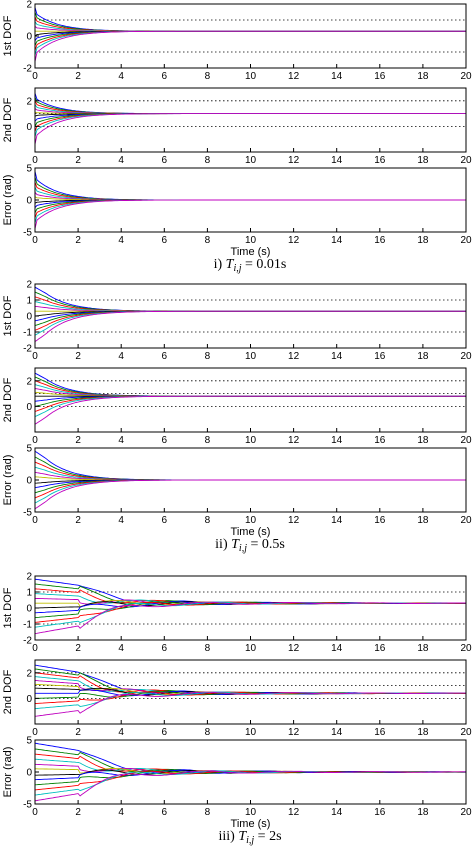 This screenshot has width=474, height=851. I want to click on y-tick-label: 1, so click(29, 593).